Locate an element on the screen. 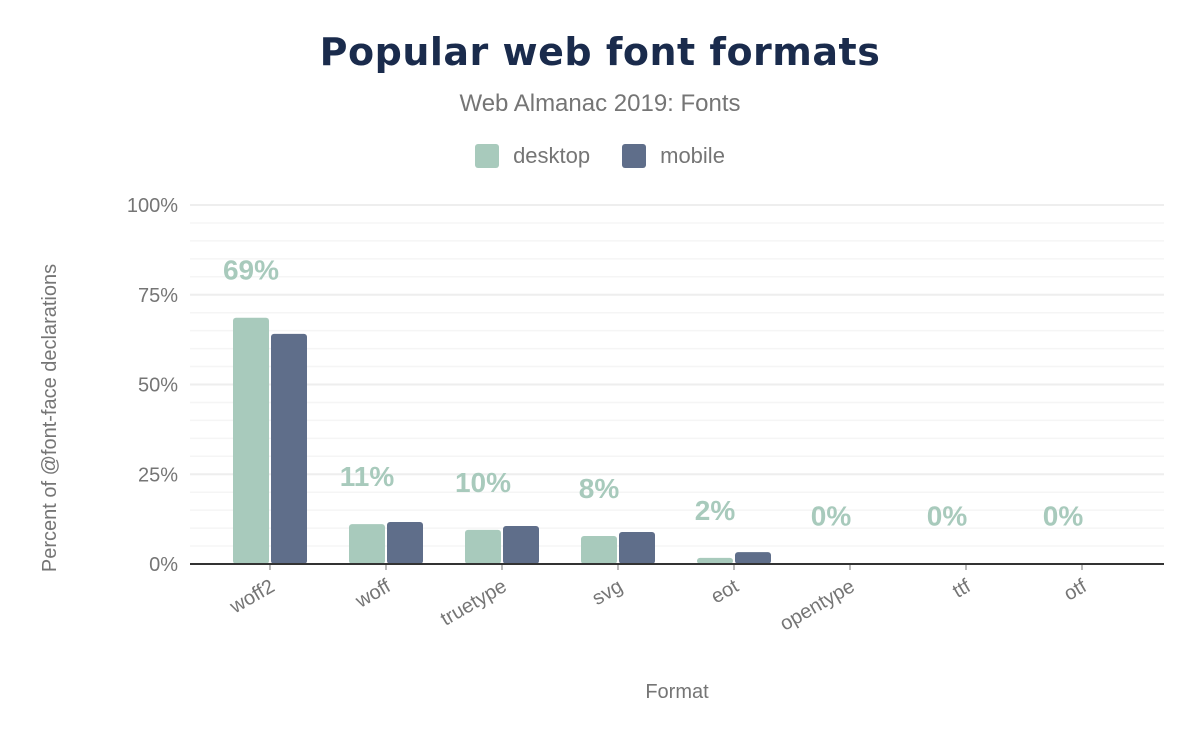 The width and height of the screenshot is (1200, 742). x-axis-title: Format is located at coordinates (677, 692).